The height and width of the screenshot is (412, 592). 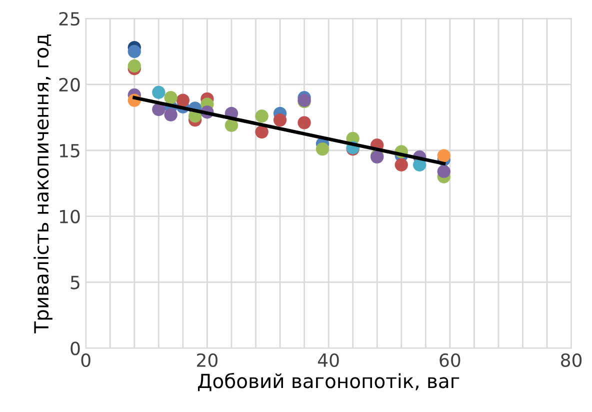 What do you see at coordinates (75, 283) in the screenshot?
I see `y-tick-label: 5` at bounding box center [75, 283].